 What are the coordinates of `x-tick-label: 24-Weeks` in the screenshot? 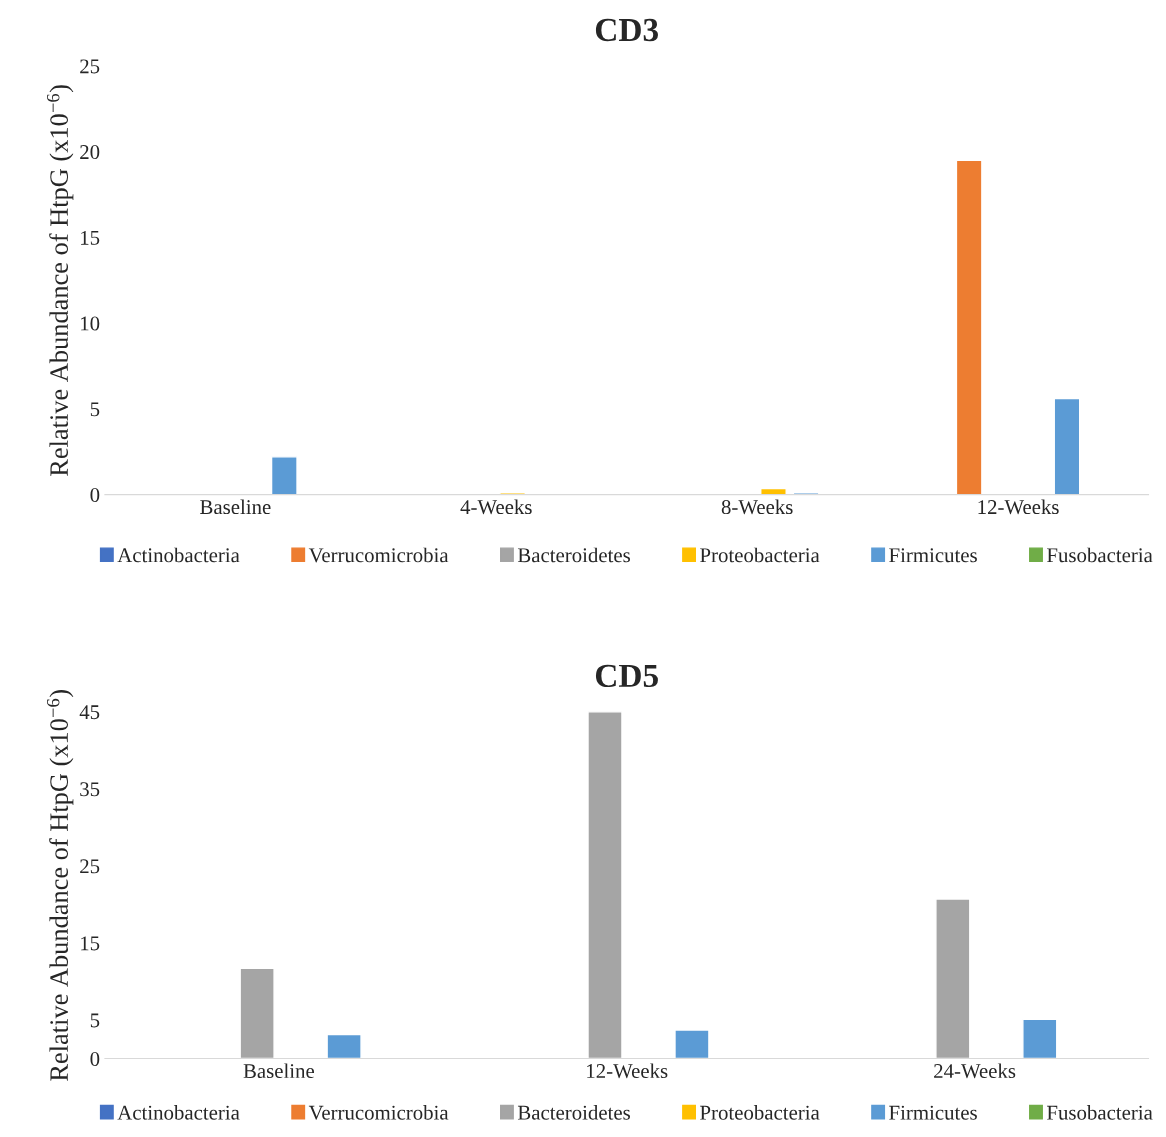 It's located at (975, 1071).